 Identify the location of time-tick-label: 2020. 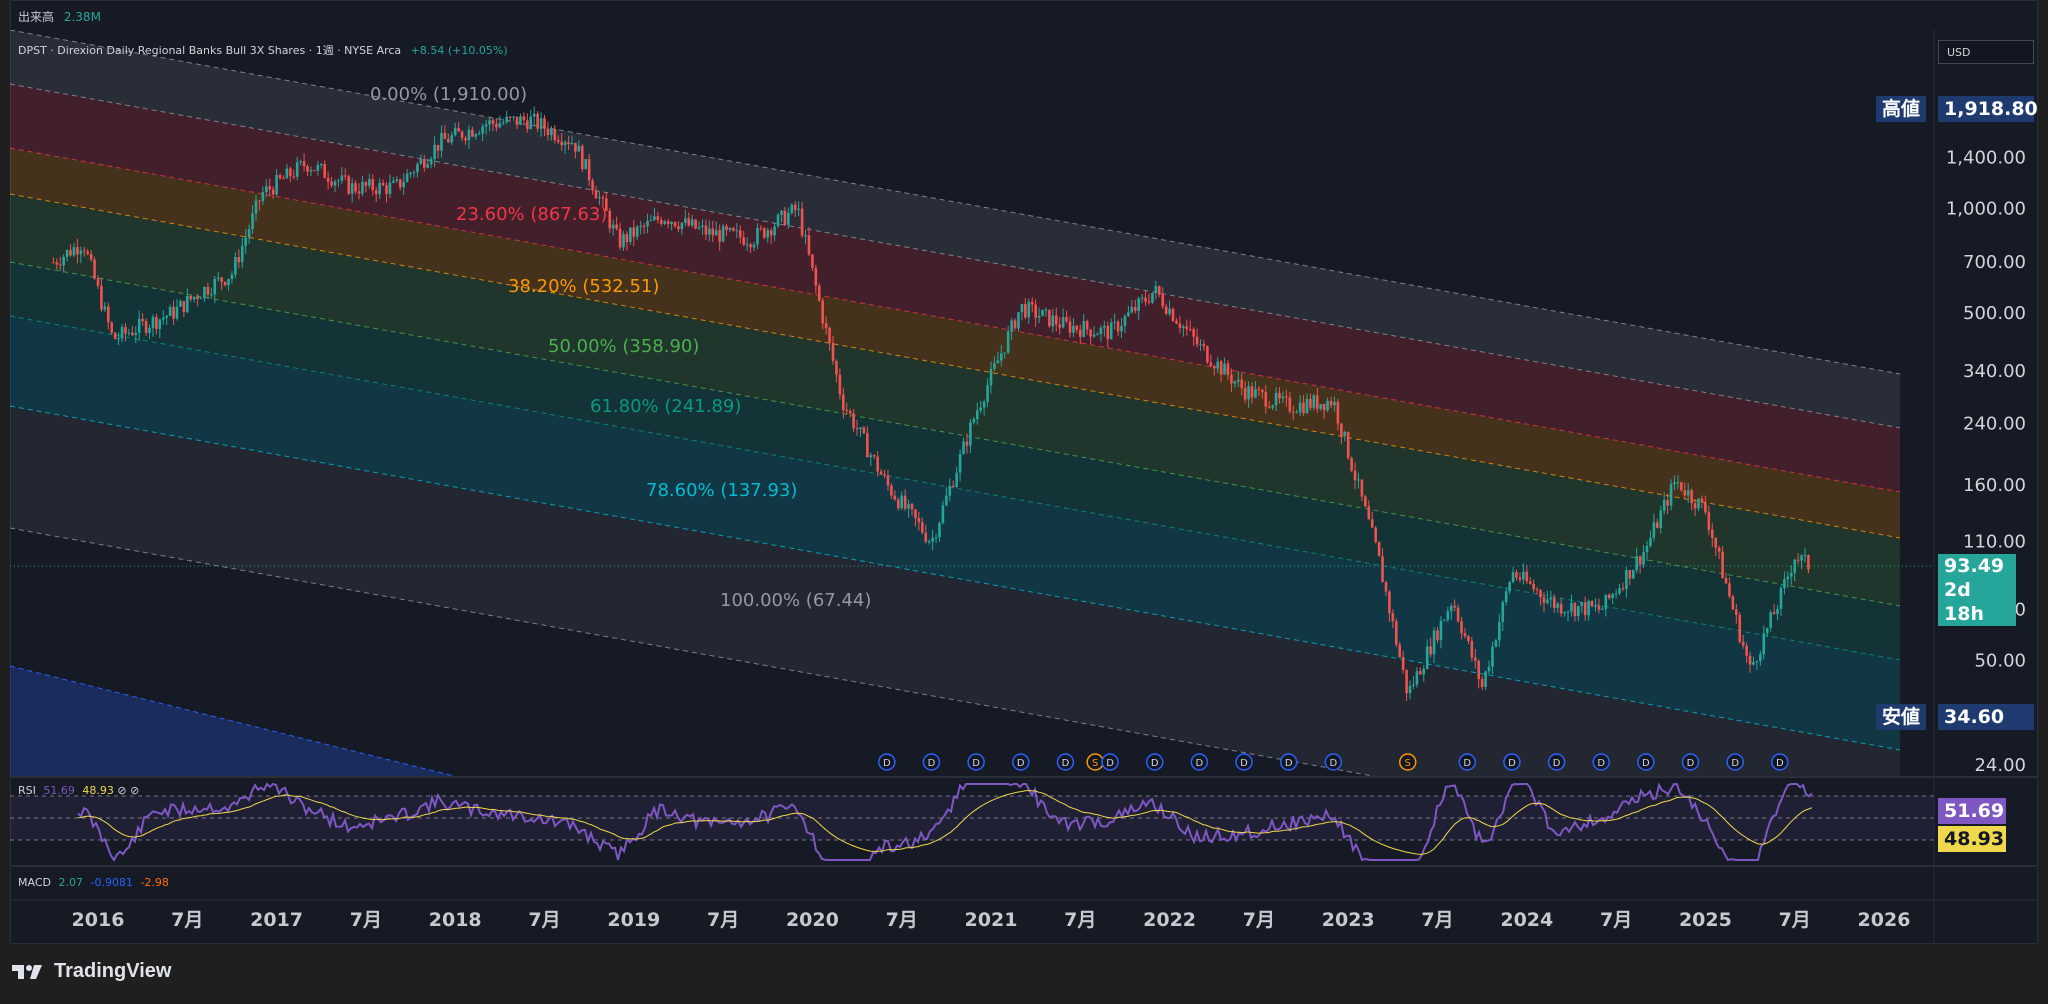
(812, 920).